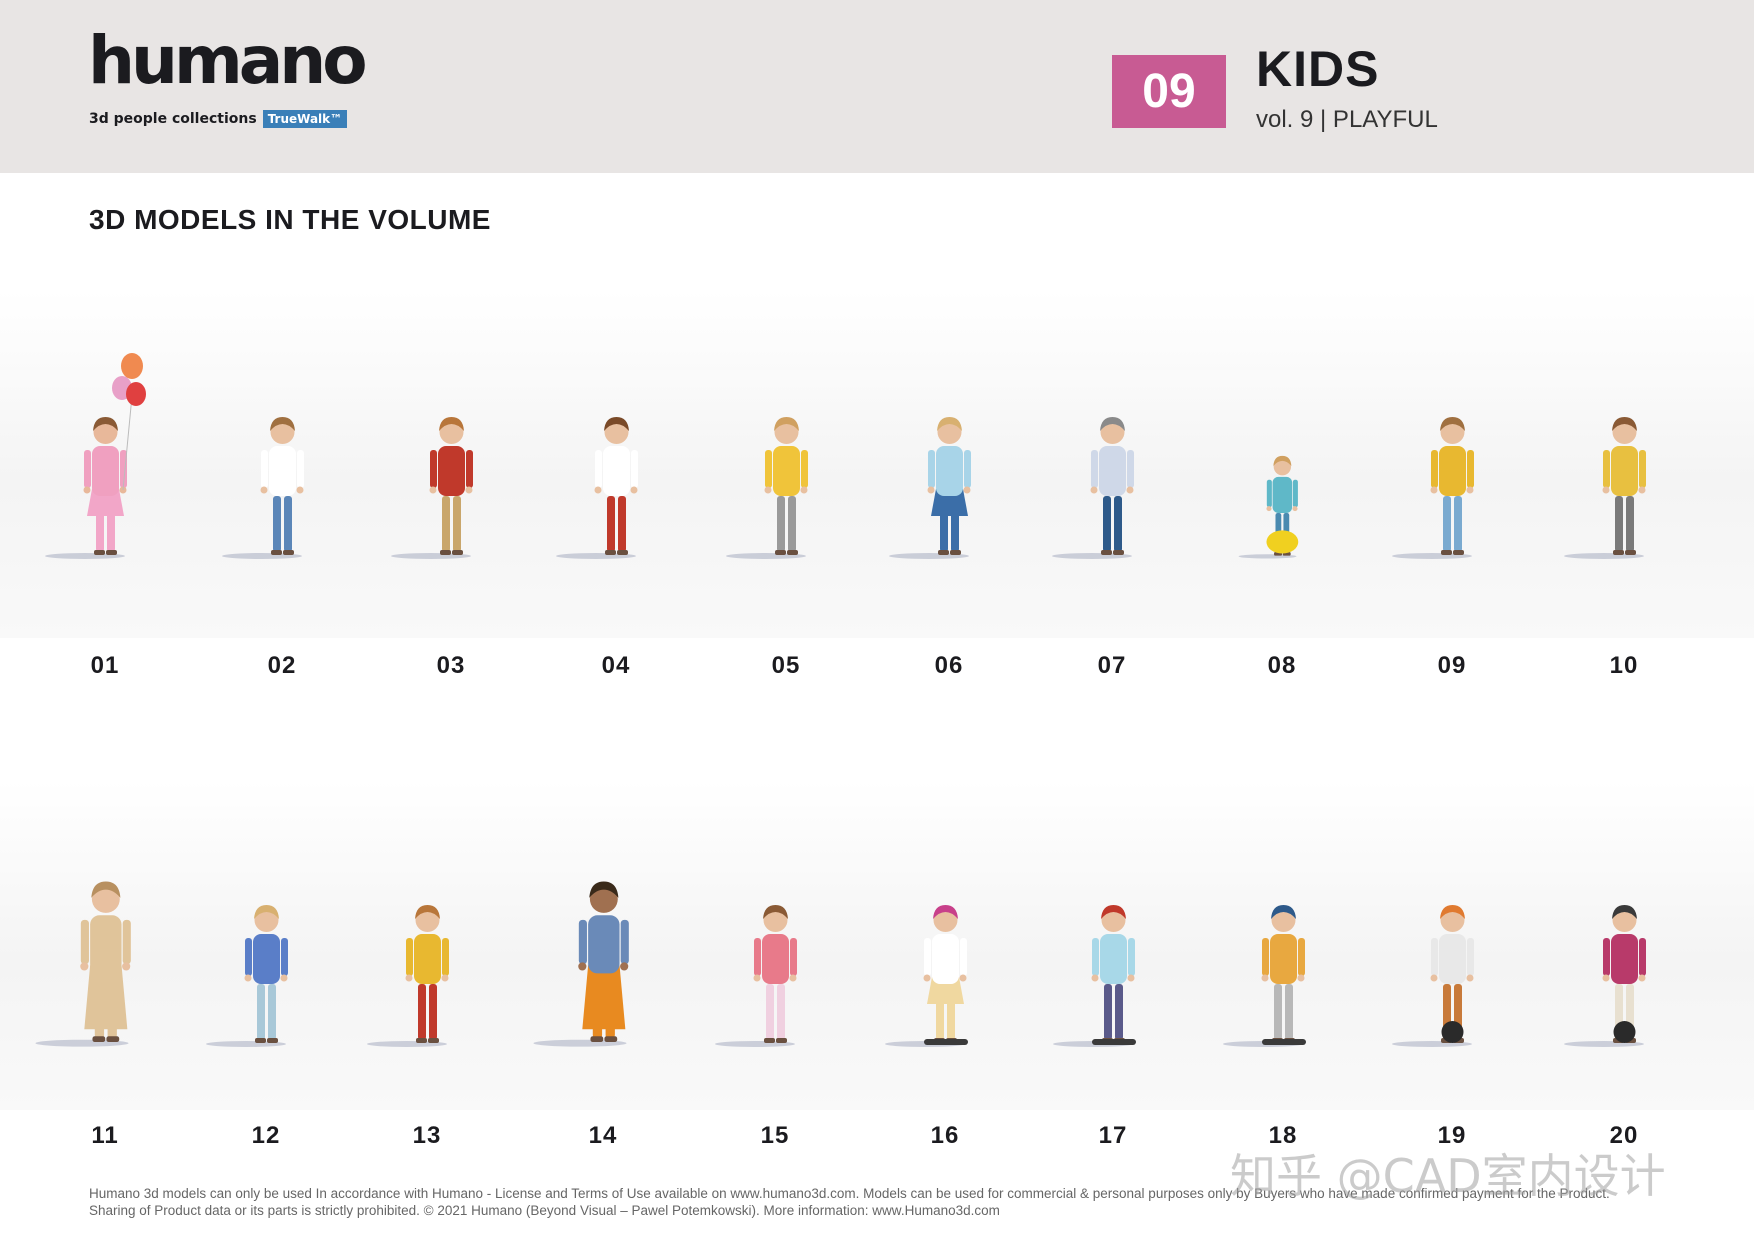 The width and height of the screenshot is (1754, 1241). I want to click on model-label-20: 20, so click(1624, 1135).